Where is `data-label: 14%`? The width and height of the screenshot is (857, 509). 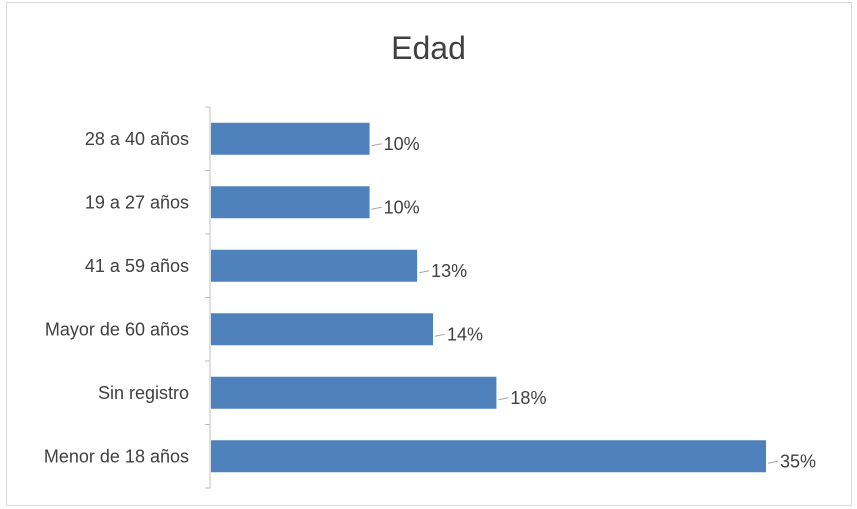 data-label: 14% is located at coordinates (465, 334).